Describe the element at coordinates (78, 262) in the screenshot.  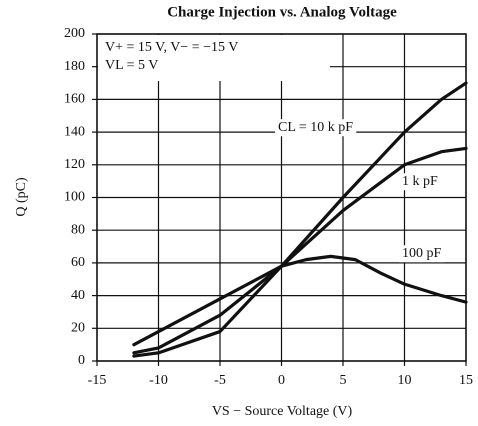
I see `y-tick-label: 60` at that location.